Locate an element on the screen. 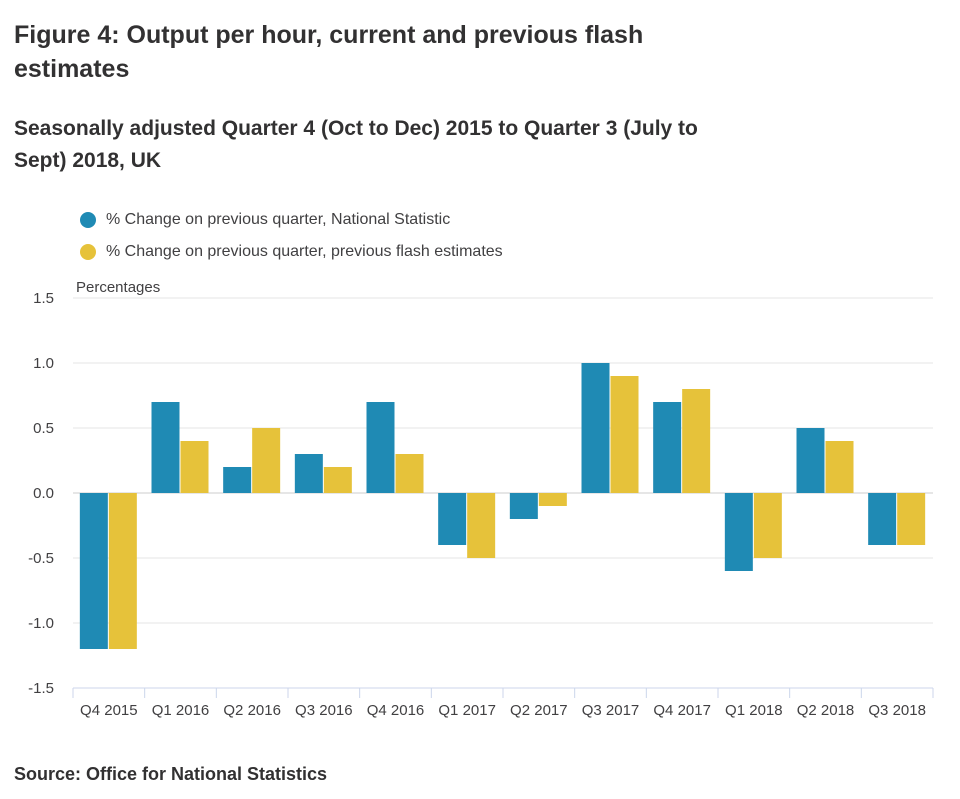  x-tick-label: Q4 2016 is located at coordinates (396, 710).